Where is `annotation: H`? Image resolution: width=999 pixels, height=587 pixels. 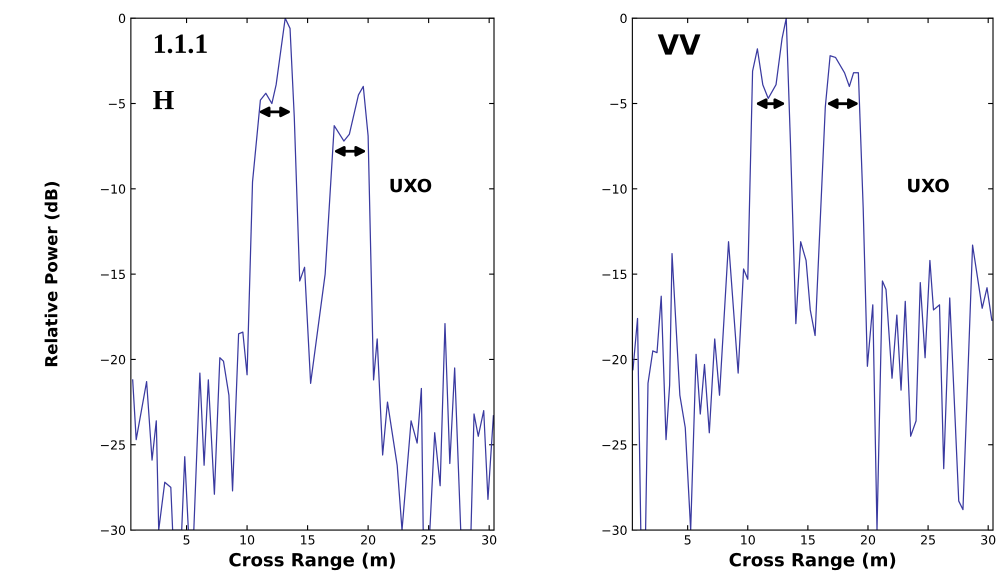 annotation: H is located at coordinates (163, 100).